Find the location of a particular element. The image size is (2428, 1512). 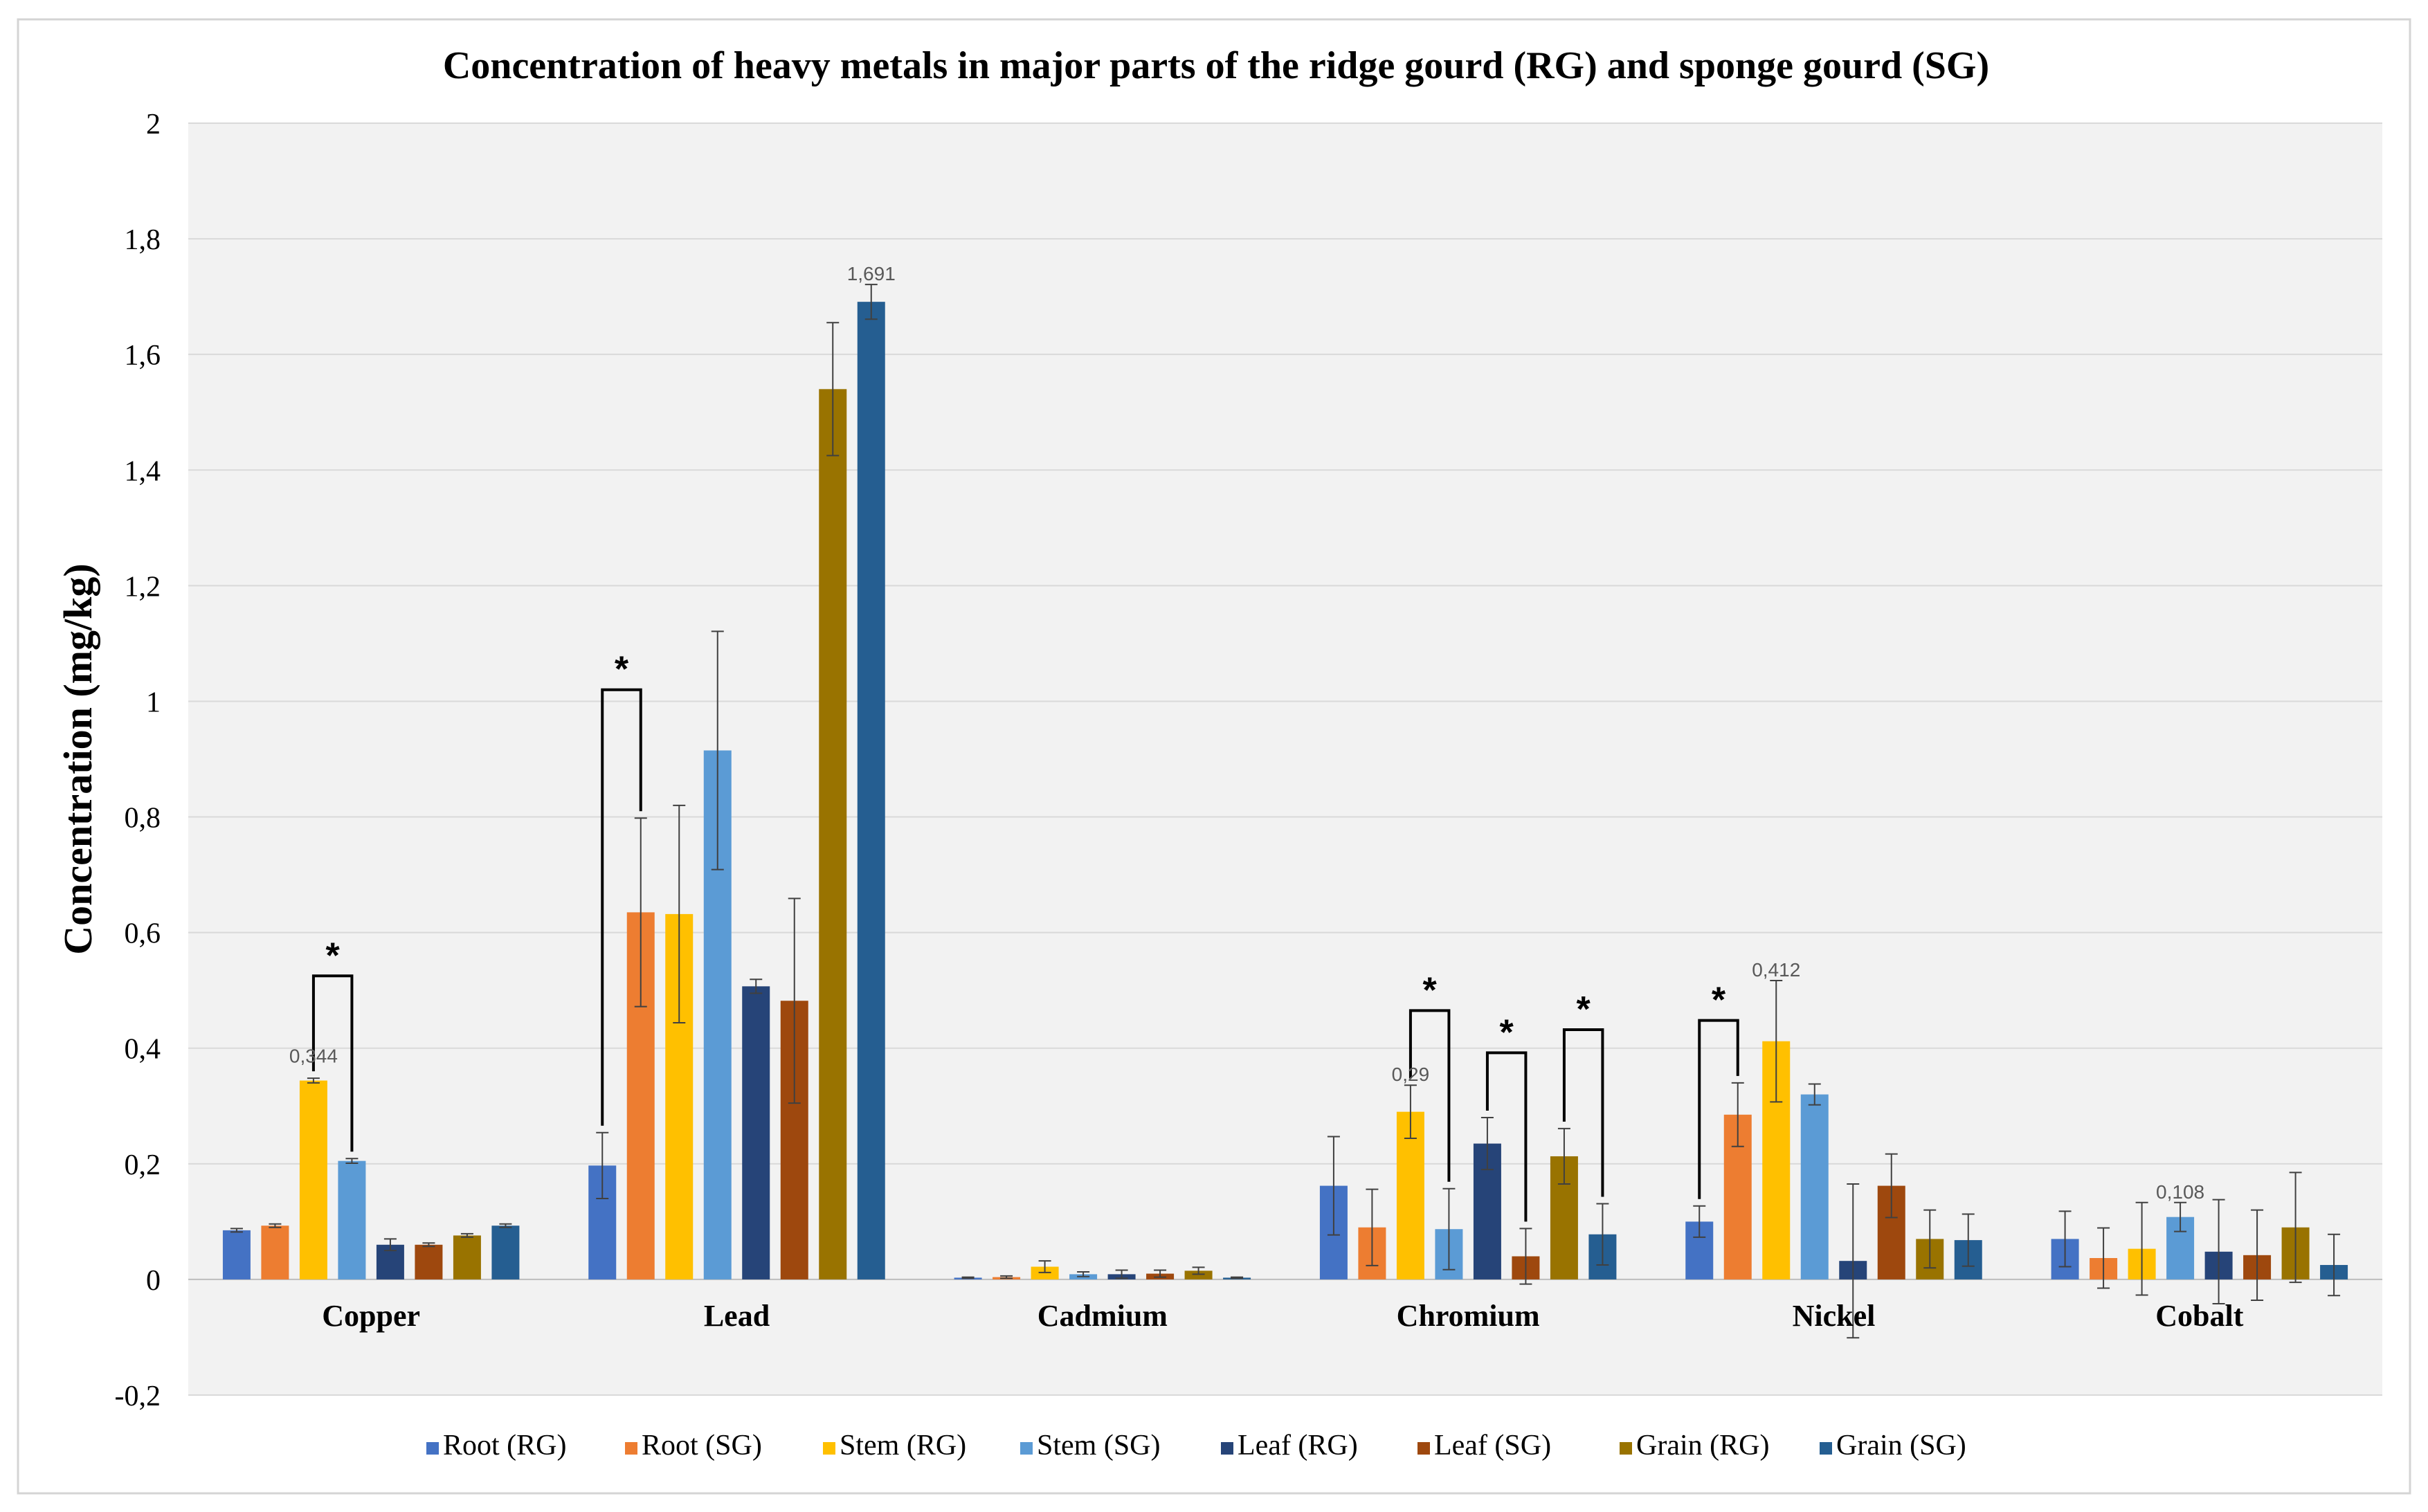

y-tick-label: 0,8 is located at coordinates (143, 819).